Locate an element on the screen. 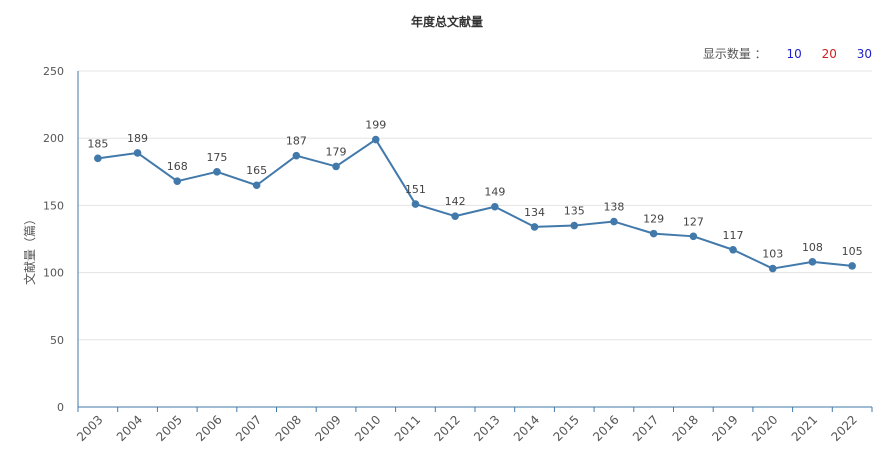 The height and width of the screenshot is (458, 894). data-label: 185 is located at coordinates (97, 143).